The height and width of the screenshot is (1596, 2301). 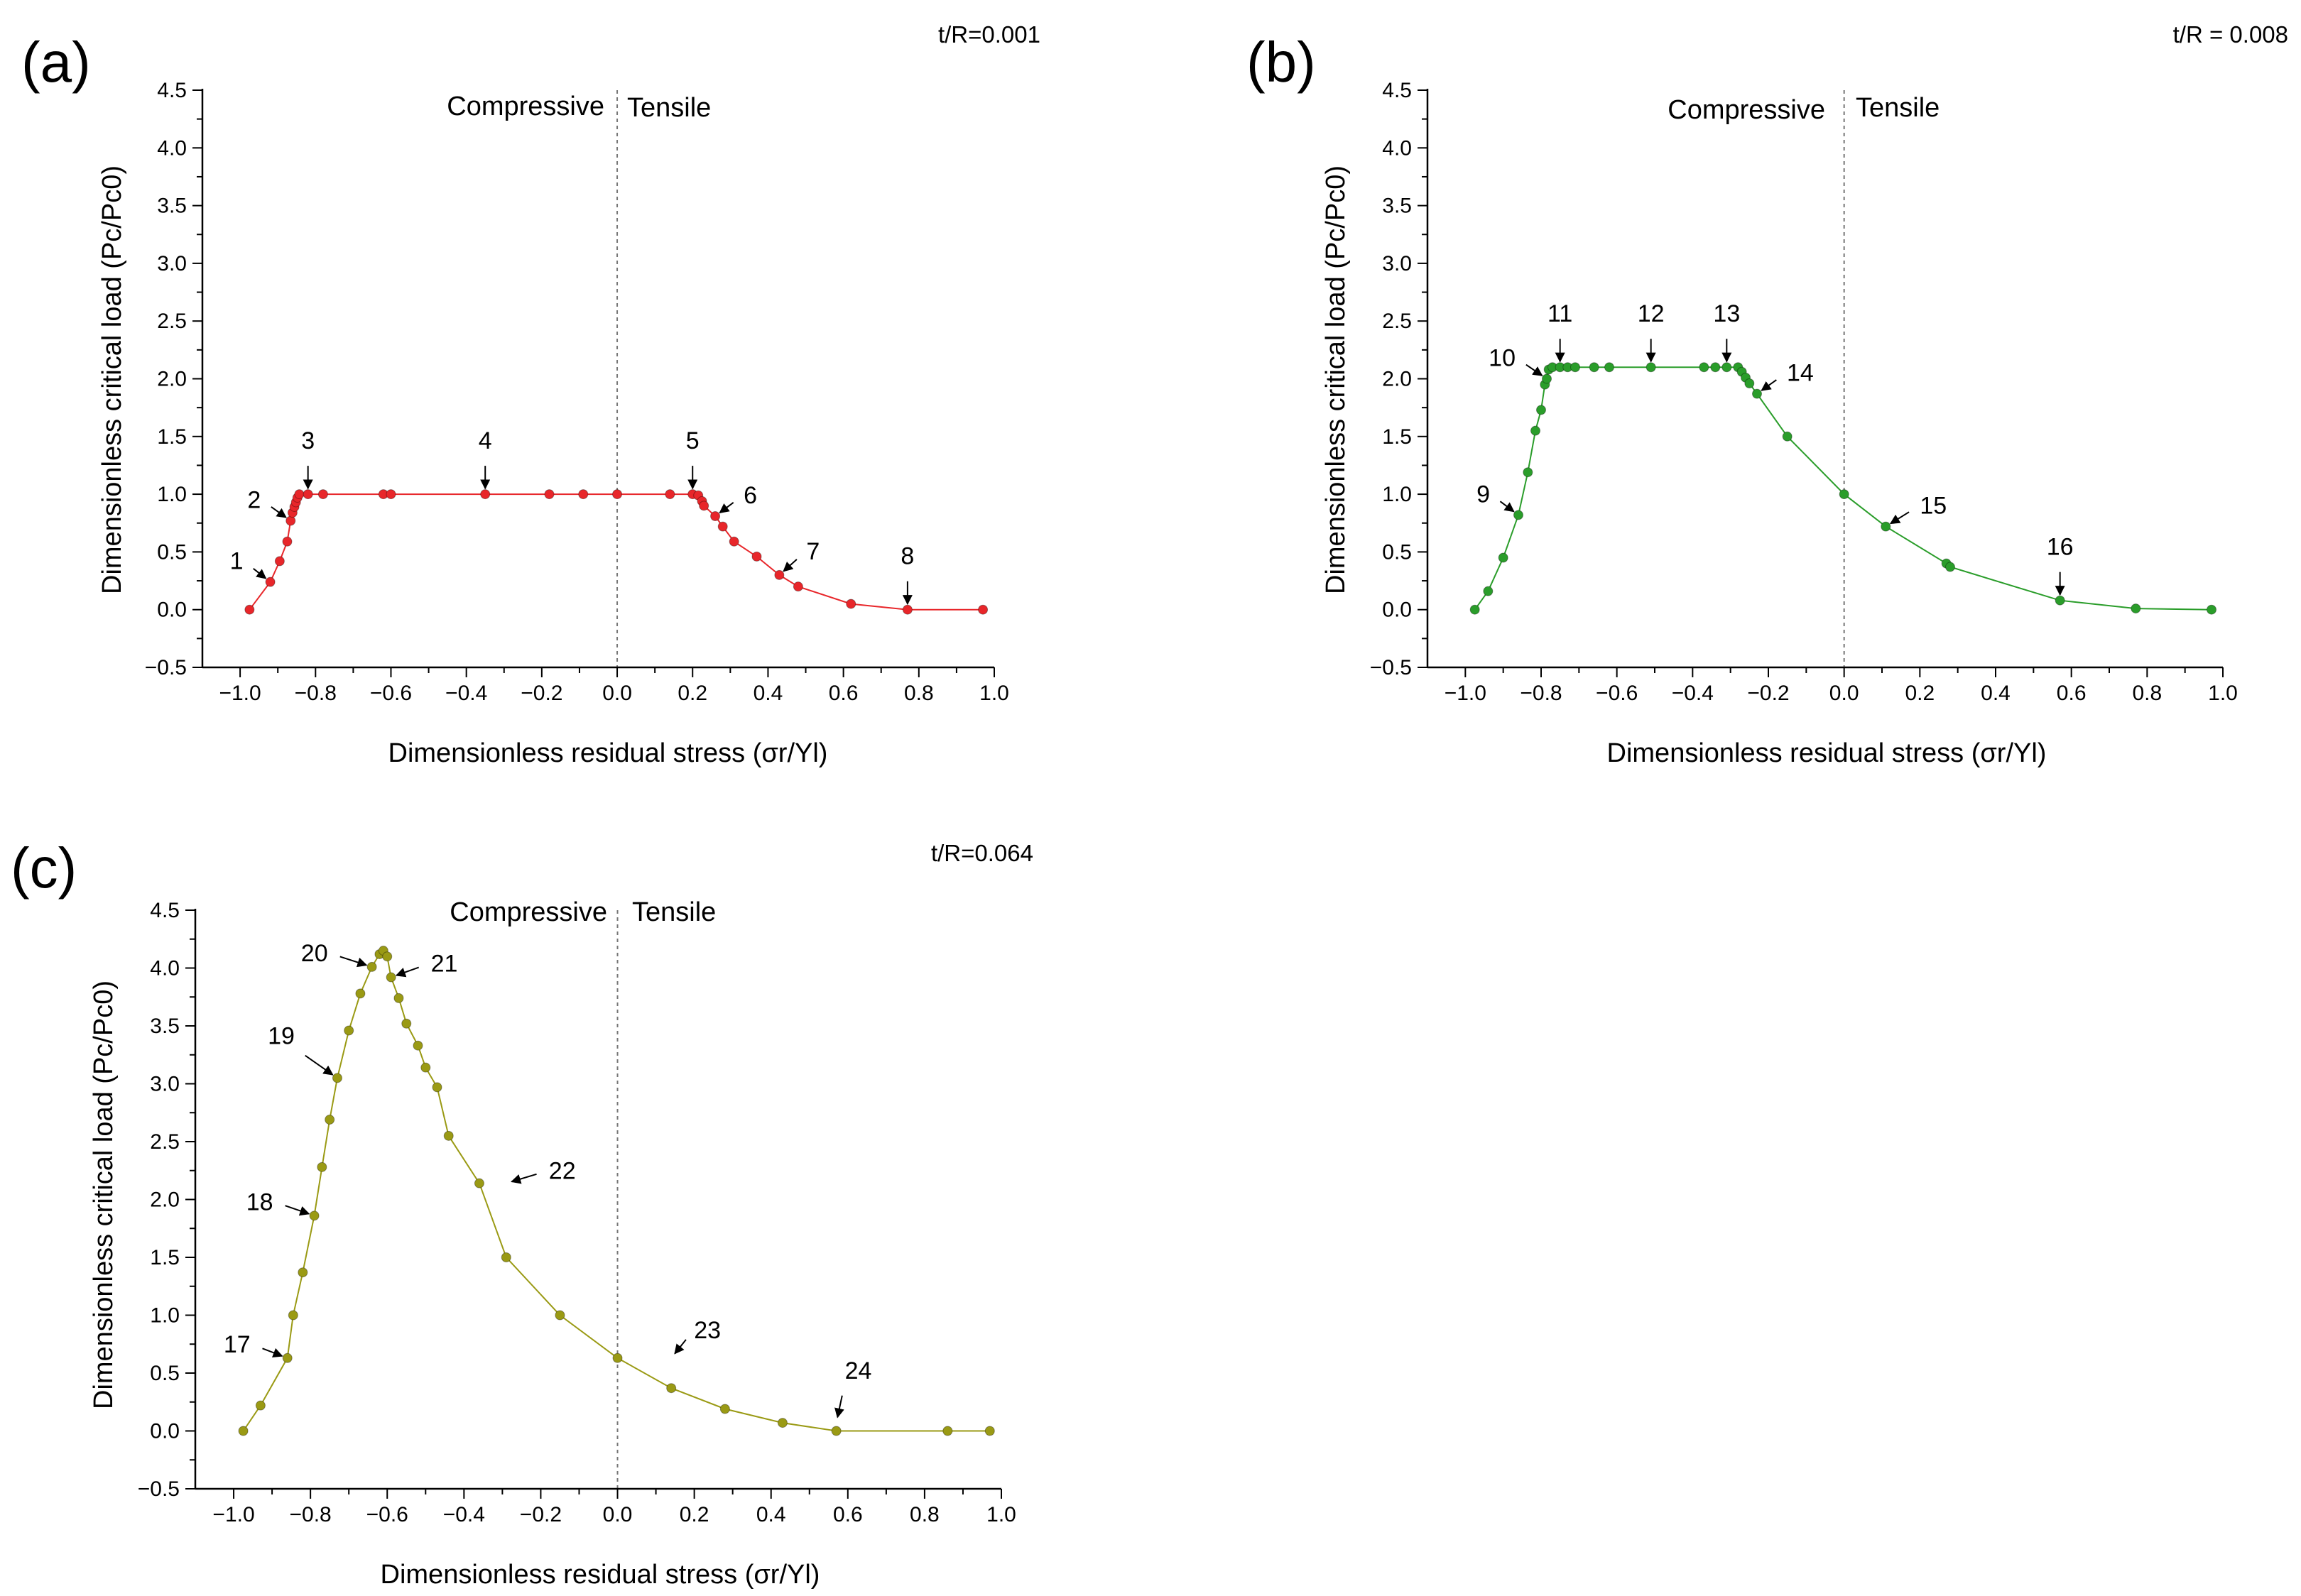 What do you see at coordinates (616, 1191) in the screenshot?
I see `data-series` at bounding box center [616, 1191].